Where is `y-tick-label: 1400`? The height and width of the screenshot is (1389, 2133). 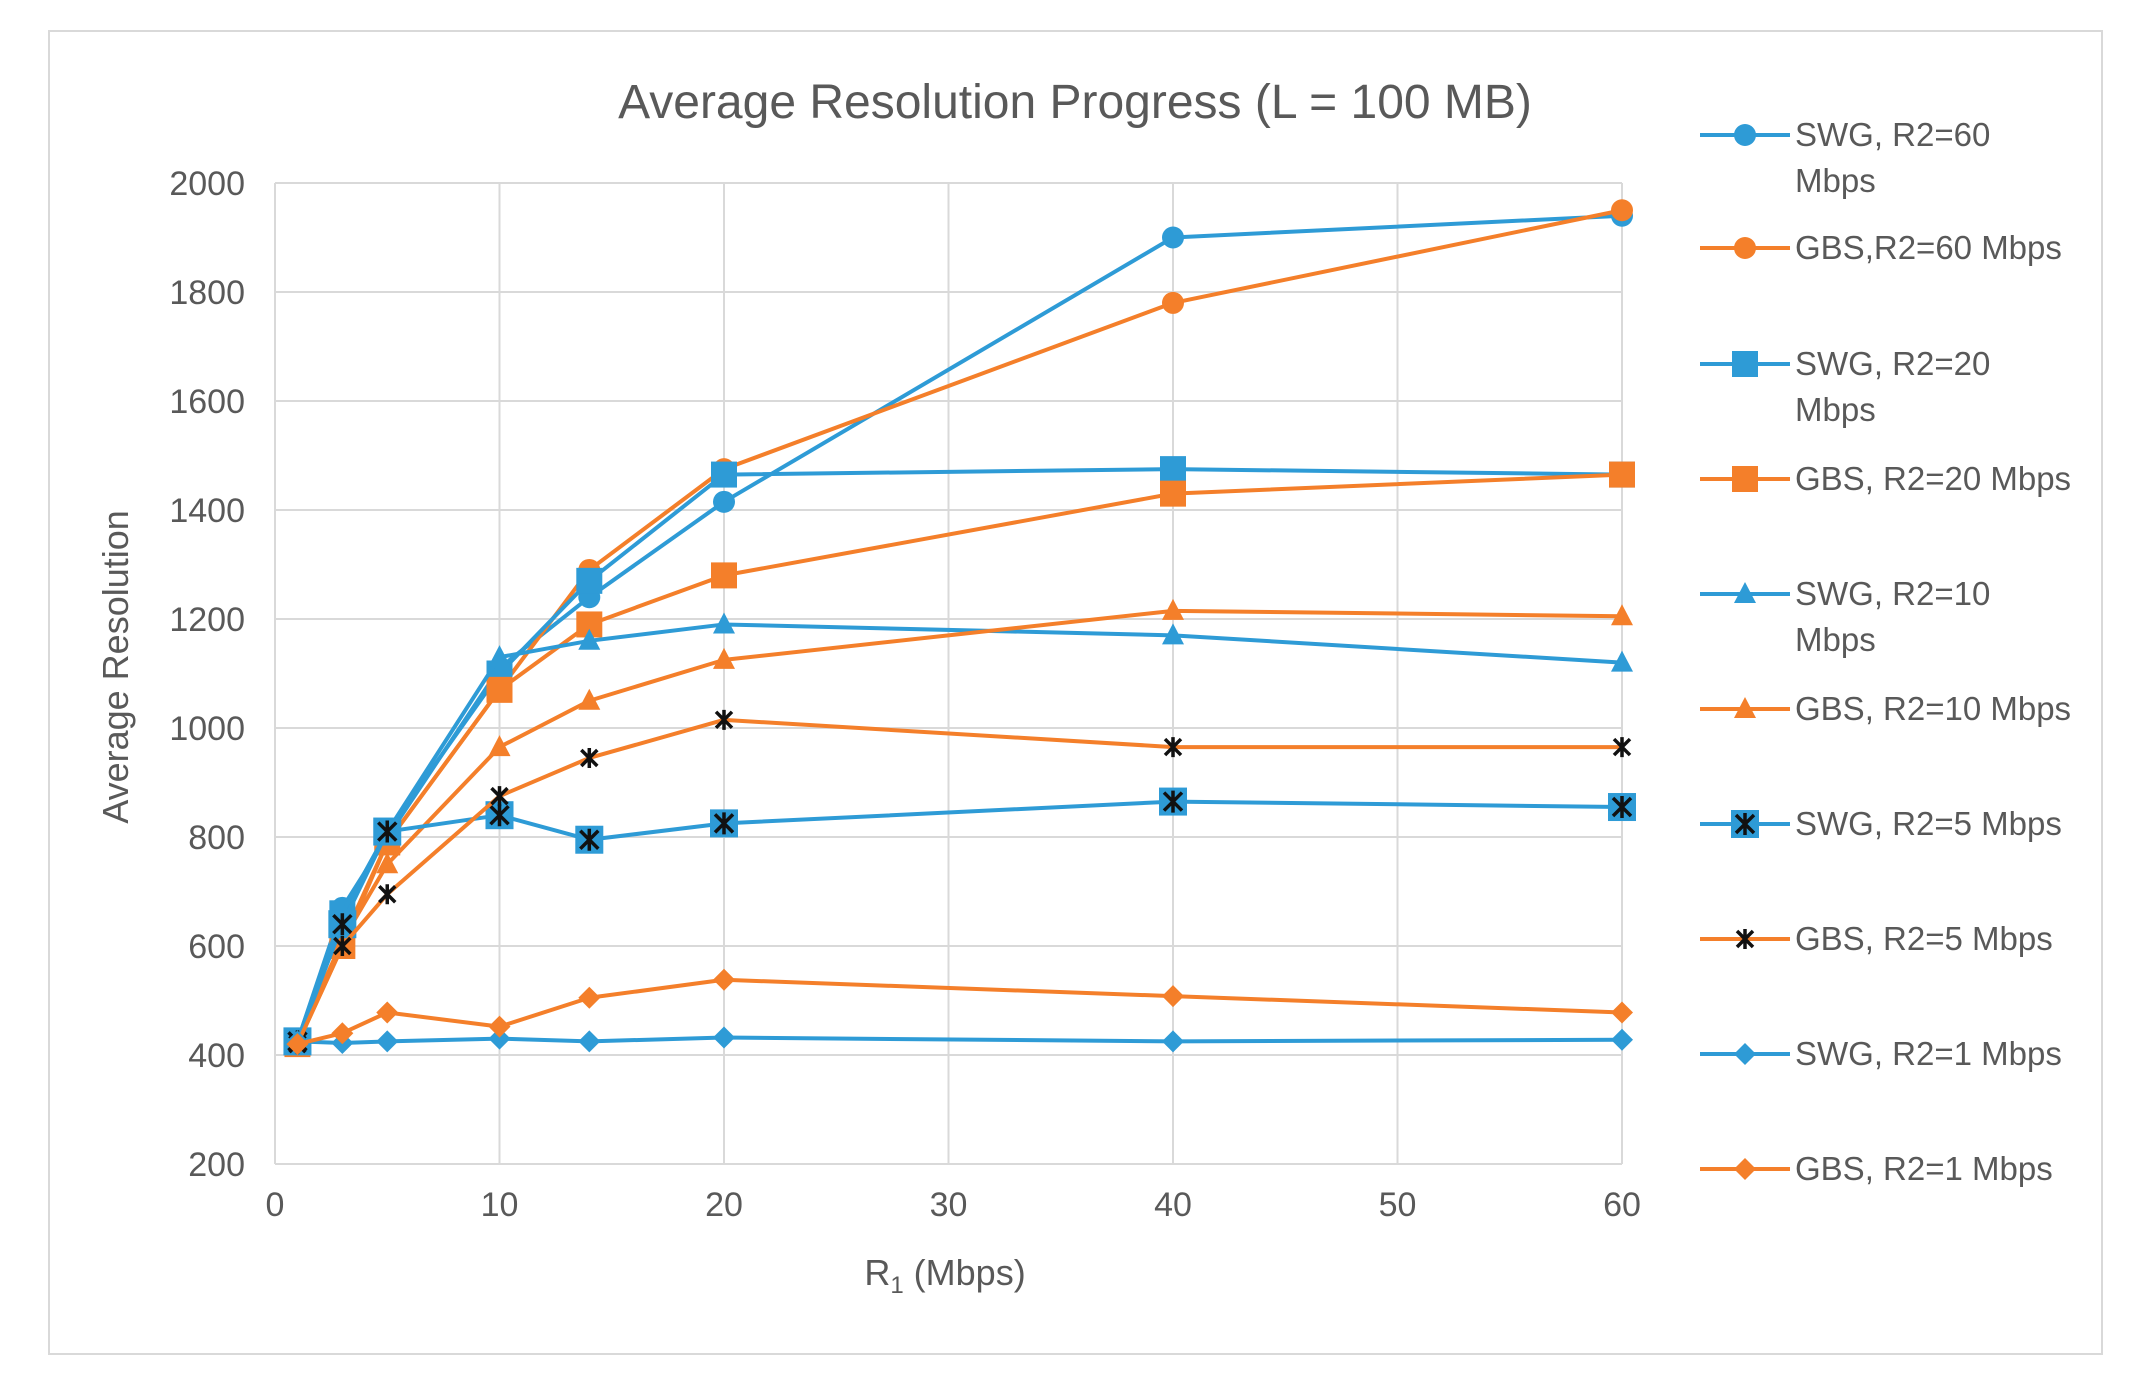 y-tick-label: 1400 is located at coordinates (207, 511).